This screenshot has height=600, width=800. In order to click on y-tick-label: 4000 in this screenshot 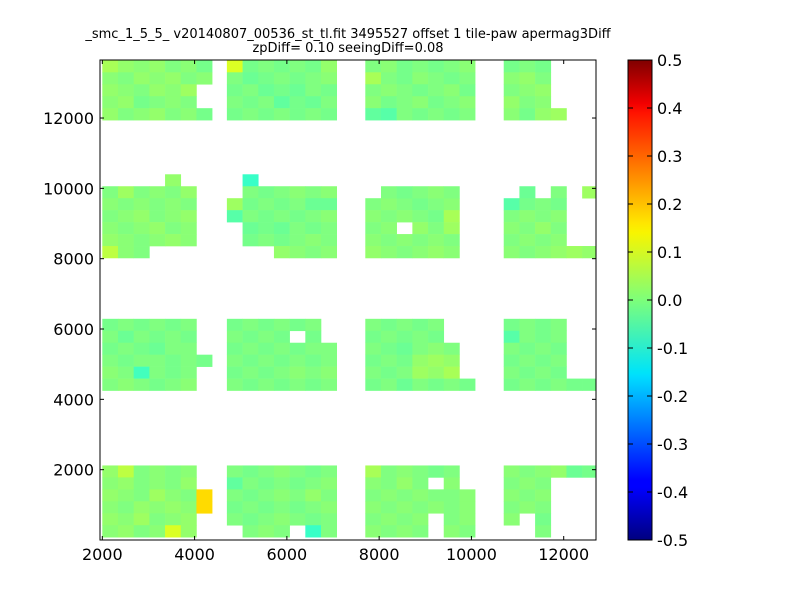, I will do `click(73, 399)`.